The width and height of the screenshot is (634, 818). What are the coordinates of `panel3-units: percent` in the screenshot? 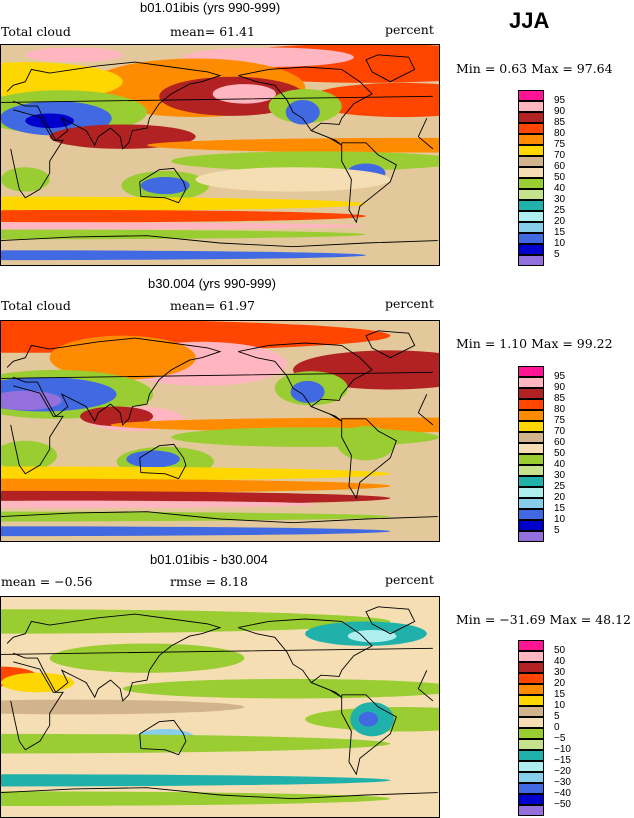 It's located at (409, 579).